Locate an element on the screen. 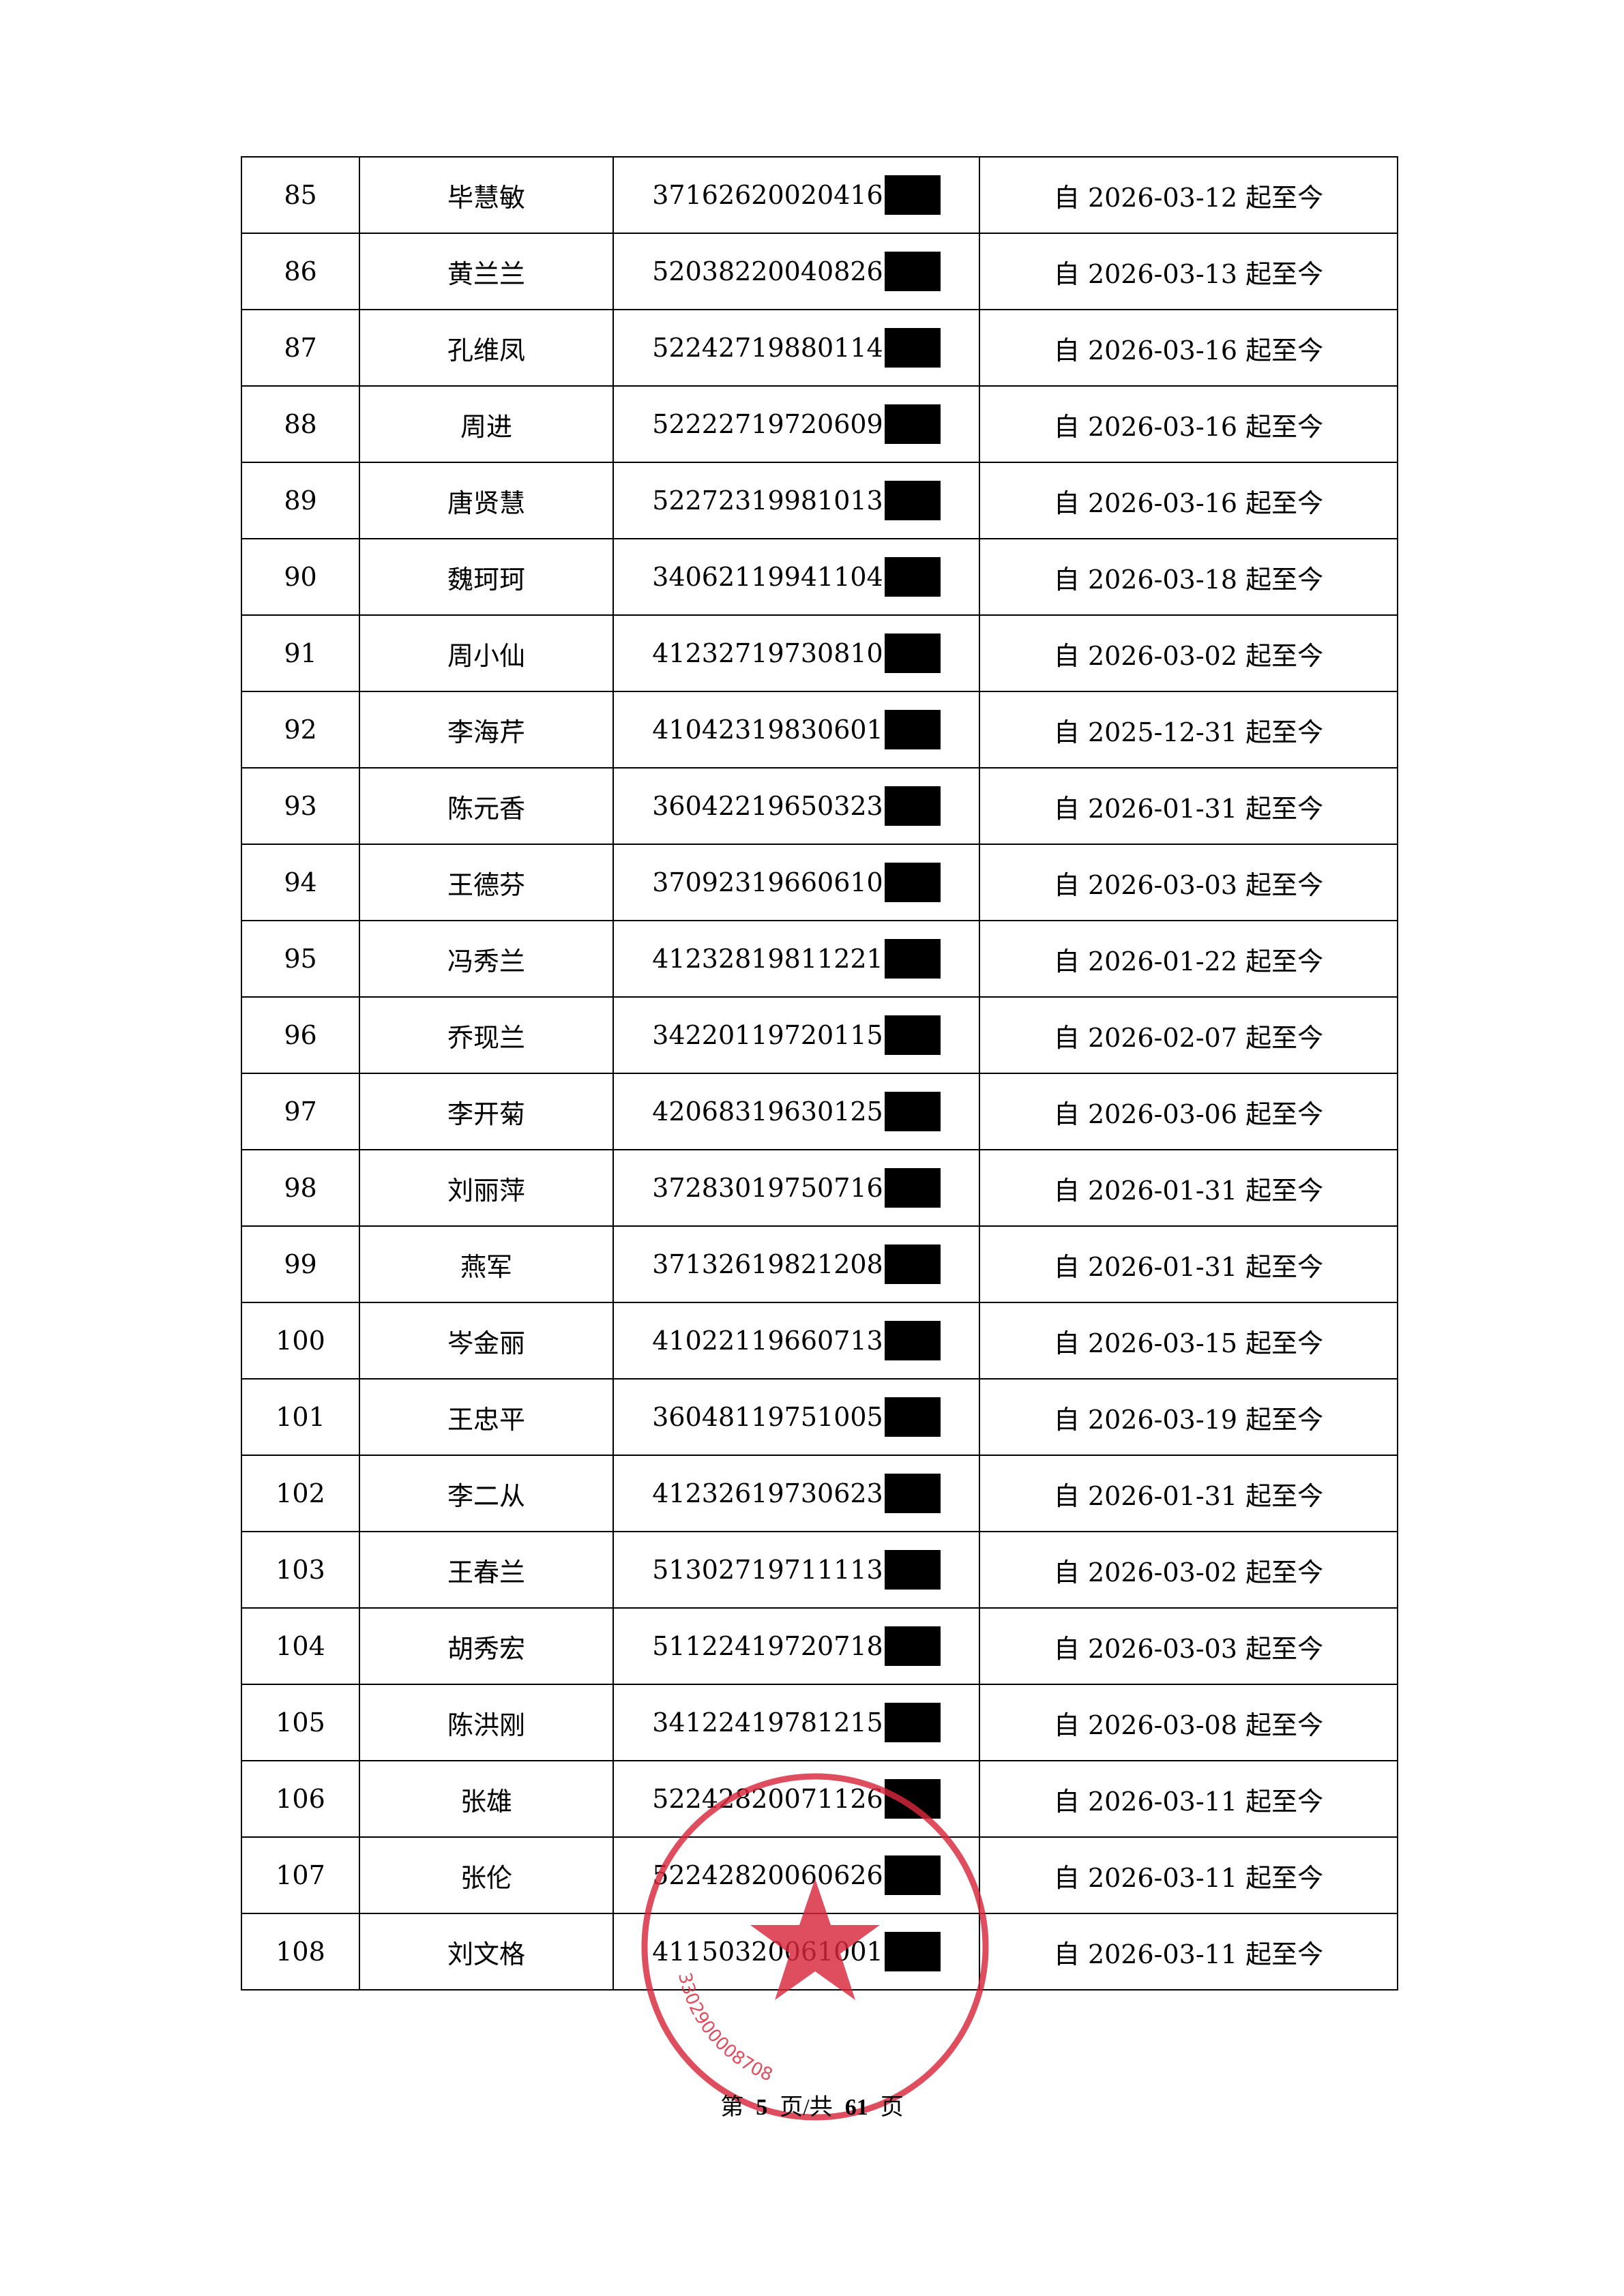 Image resolution: width=1624 pixels, height=2296 pixels. person-name: 张伦 is located at coordinates (486, 1875).